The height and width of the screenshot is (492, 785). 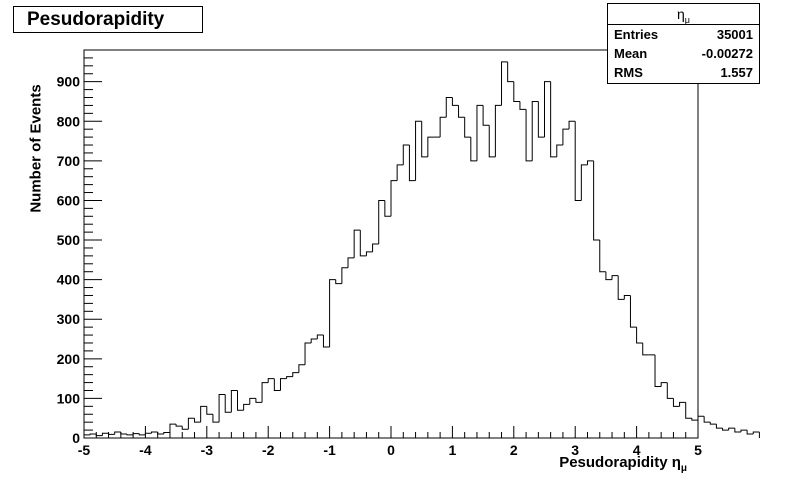 What do you see at coordinates (575, 450) in the screenshot?
I see `x-tick-label: 3` at bounding box center [575, 450].